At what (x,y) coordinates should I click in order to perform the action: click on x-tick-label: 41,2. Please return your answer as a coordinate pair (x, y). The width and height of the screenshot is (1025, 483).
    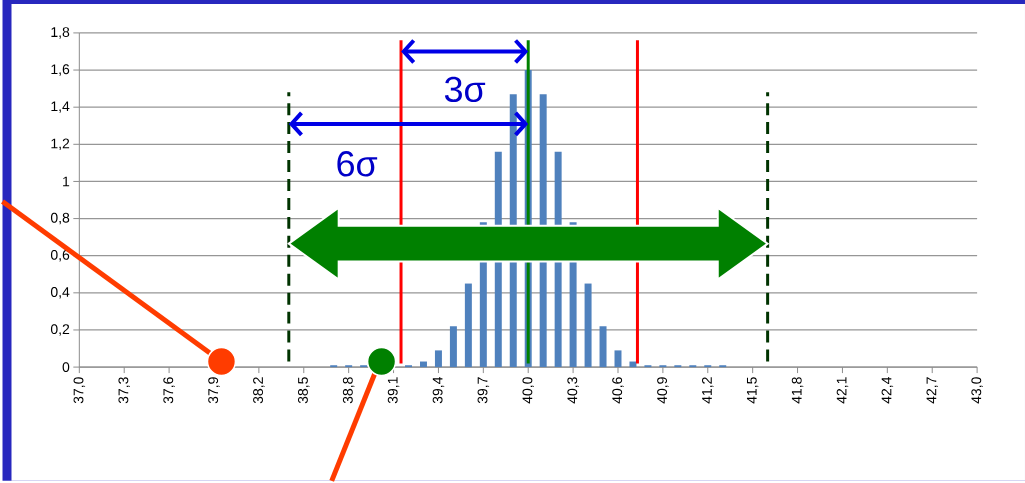
    Looking at the image, I should click on (708, 390).